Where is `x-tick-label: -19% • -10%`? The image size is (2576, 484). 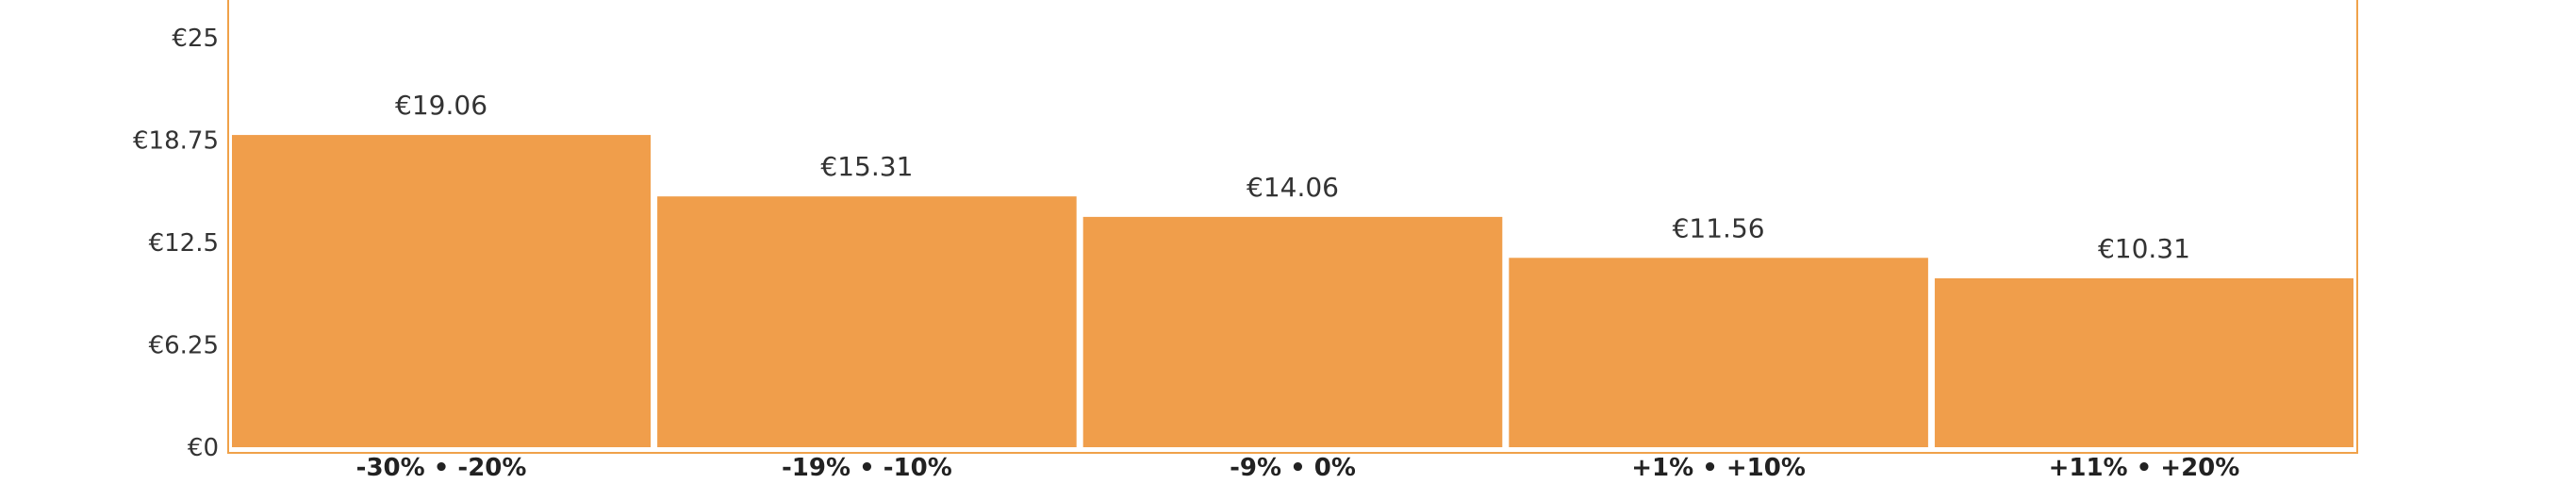
x-tick-label: -19% • -10% is located at coordinates (867, 468).